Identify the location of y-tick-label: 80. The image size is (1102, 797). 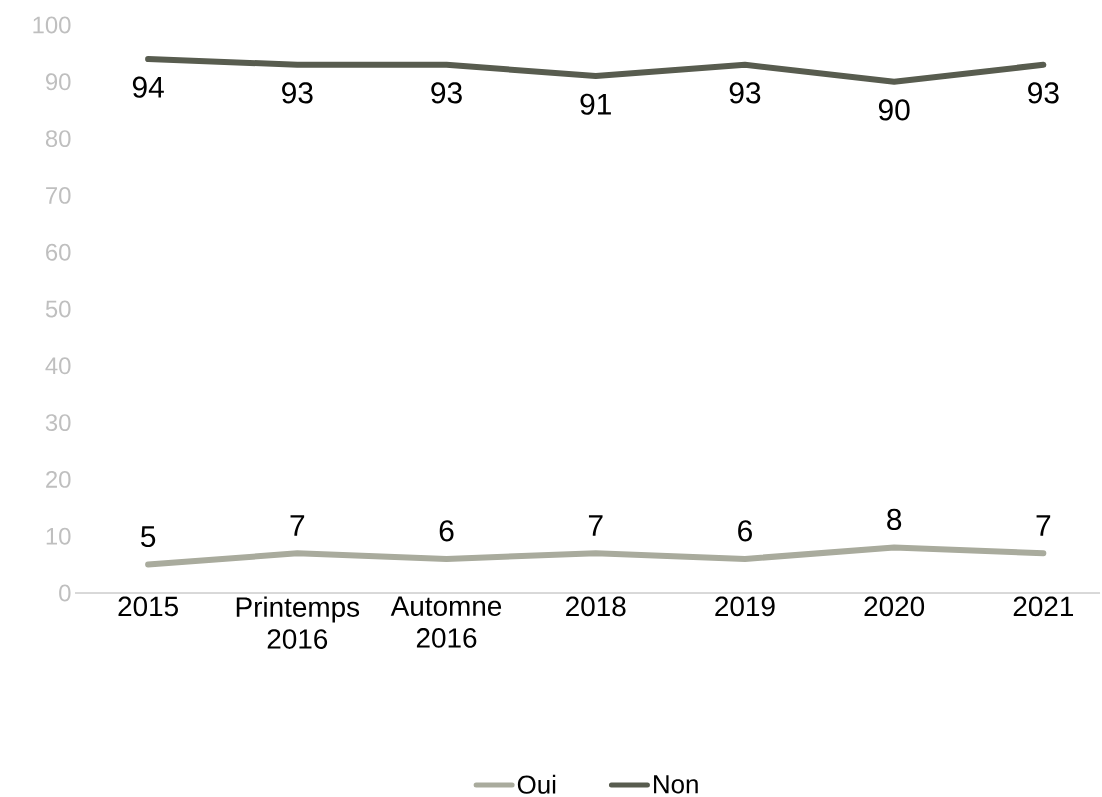
(58, 139).